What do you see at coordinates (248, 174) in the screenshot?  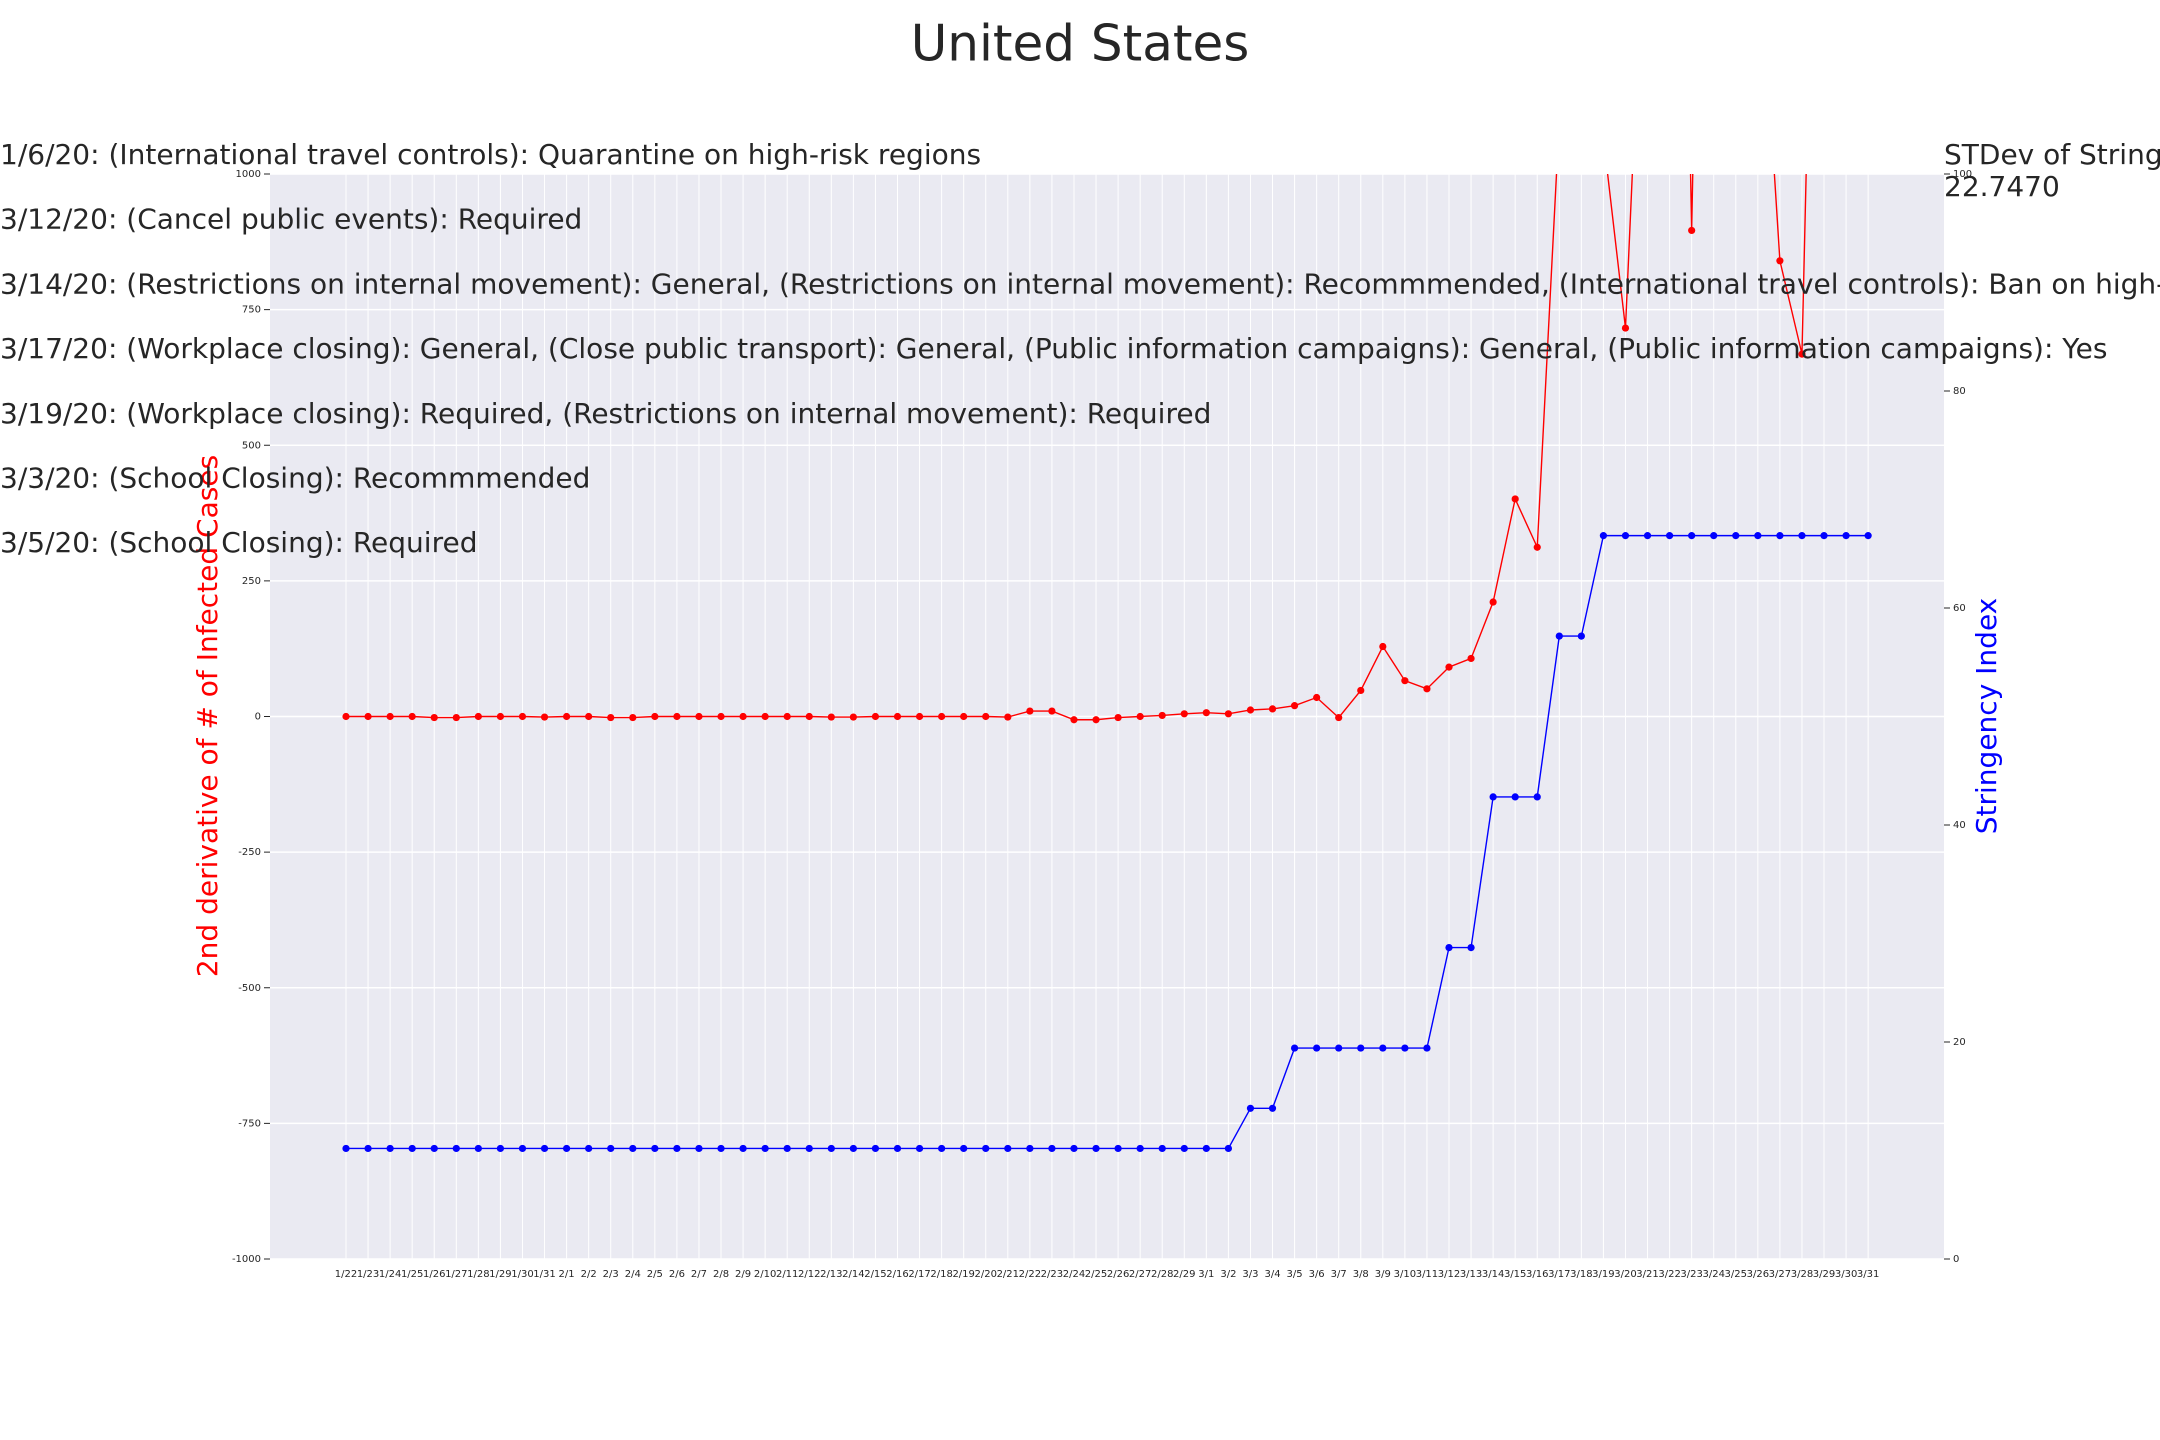 I see `y-tick-label: 1000` at bounding box center [248, 174].